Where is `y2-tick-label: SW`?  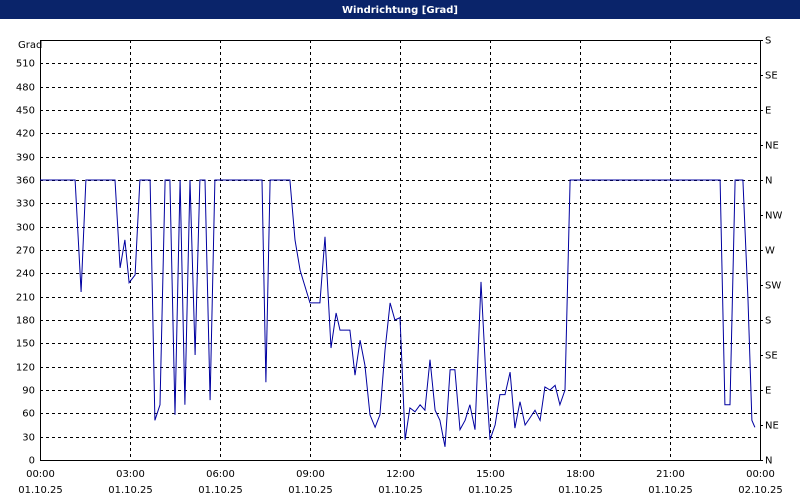
y2-tick-label: SW is located at coordinates (773, 286).